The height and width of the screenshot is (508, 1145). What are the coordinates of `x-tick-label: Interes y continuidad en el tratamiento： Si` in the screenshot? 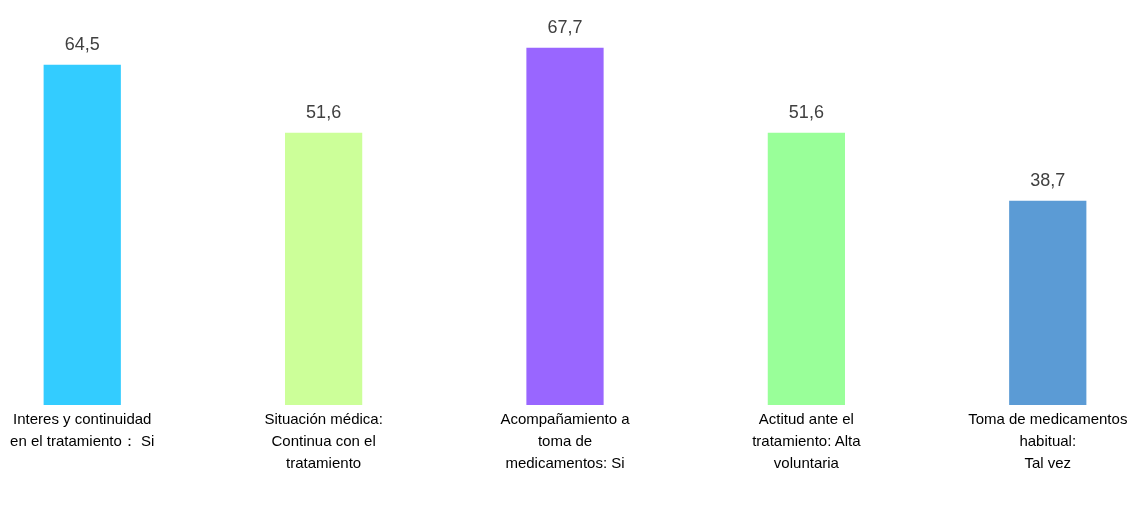 It's located at (82, 429).